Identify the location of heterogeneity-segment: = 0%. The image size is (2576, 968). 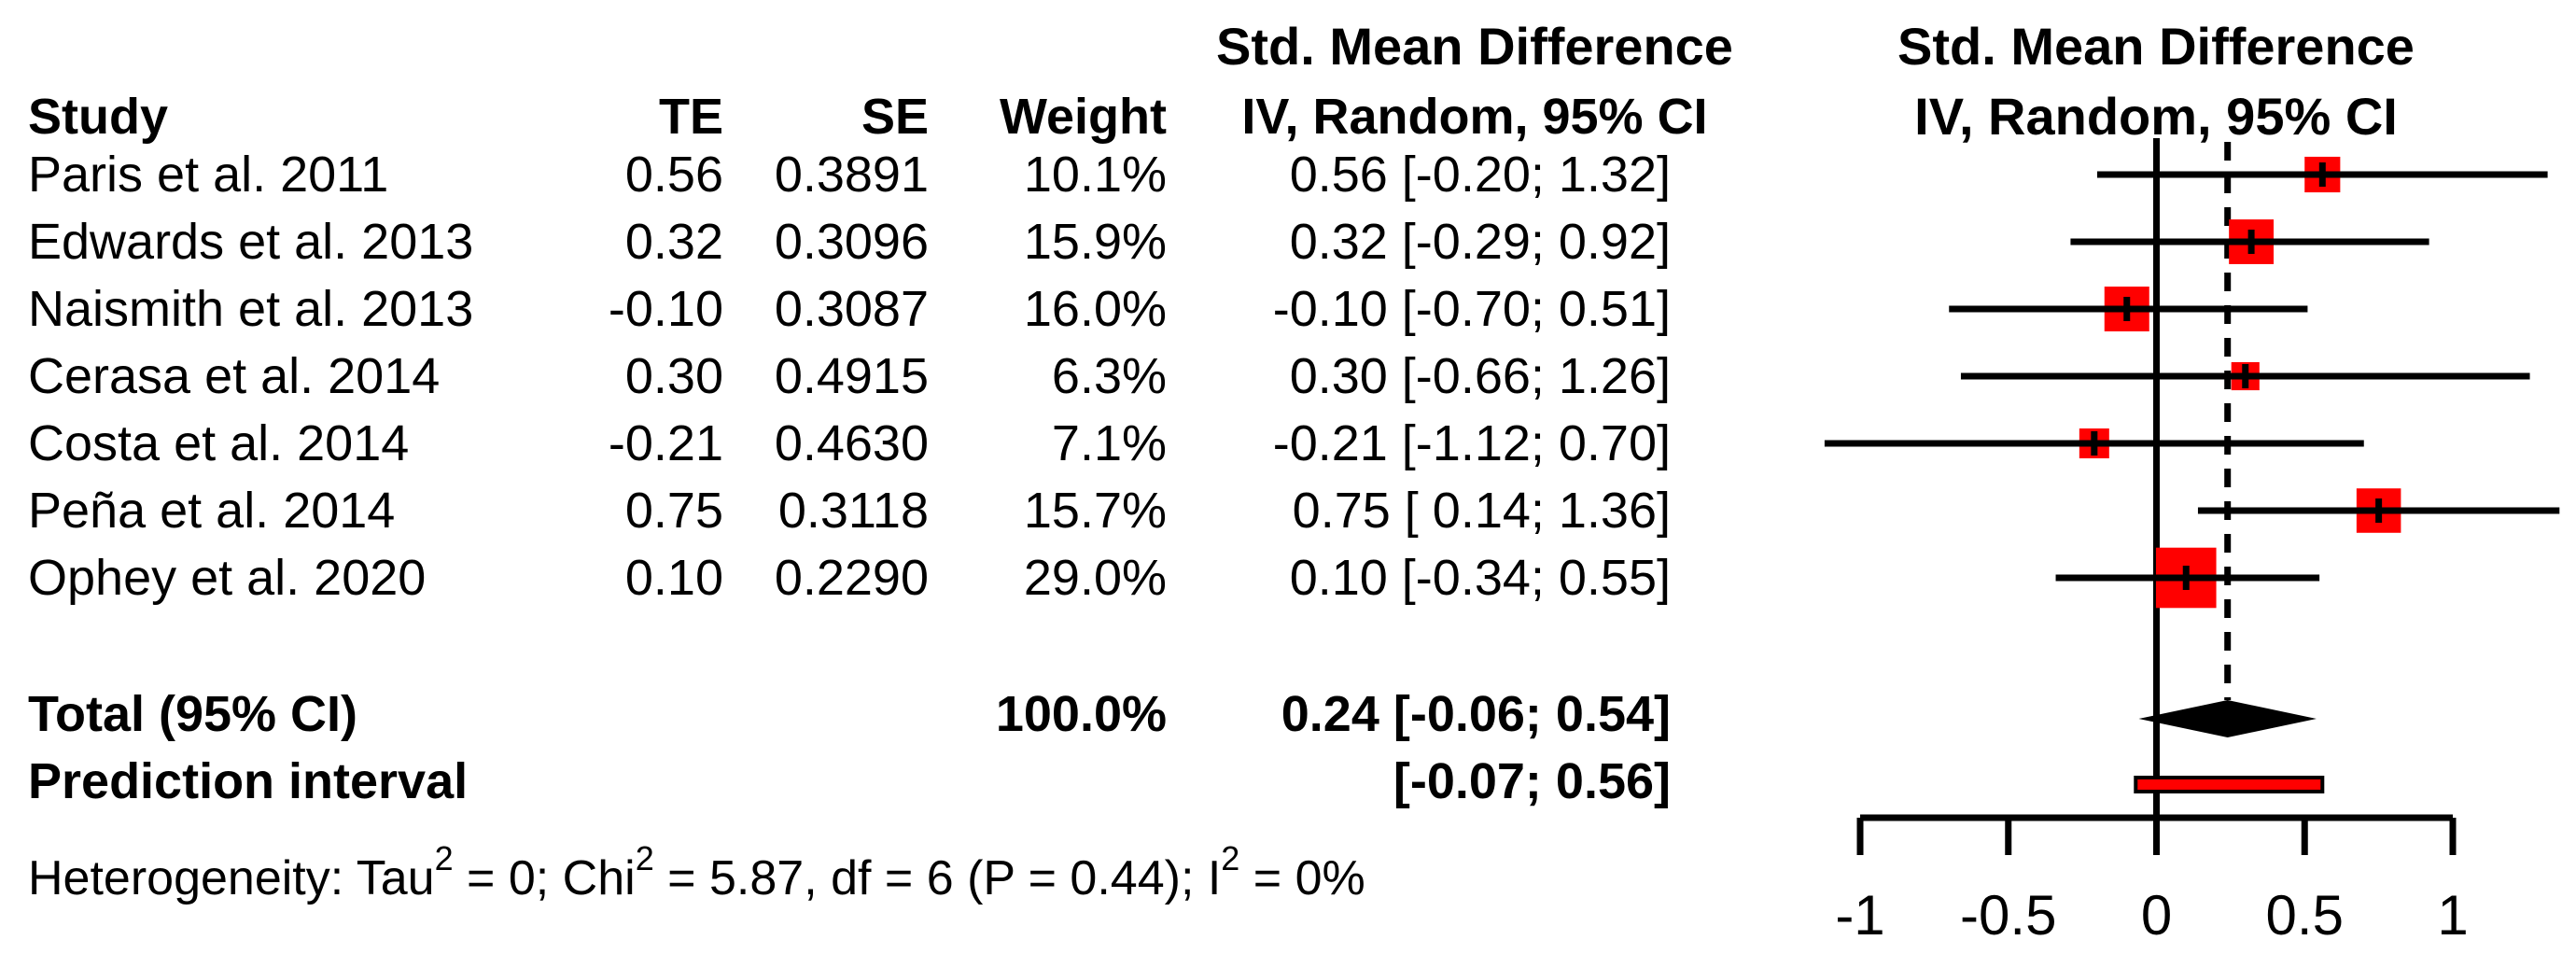
(1302, 878).